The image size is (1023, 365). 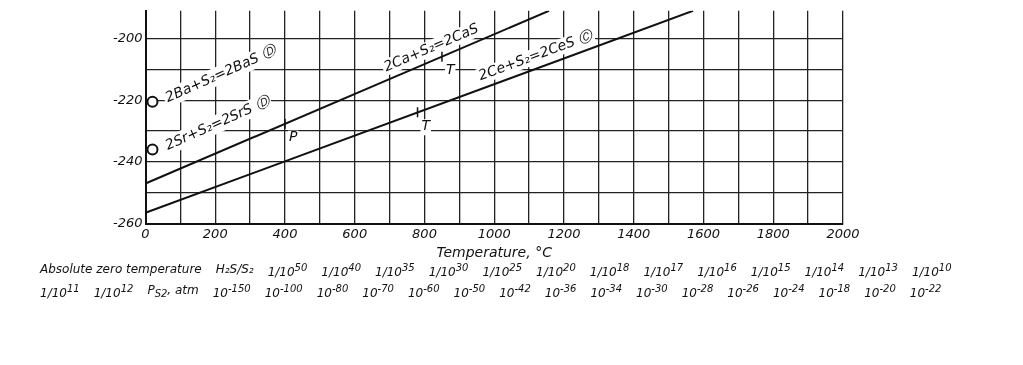 What do you see at coordinates (127, 161) in the screenshot?
I see `y-tick-label: -240` at bounding box center [127, 161].